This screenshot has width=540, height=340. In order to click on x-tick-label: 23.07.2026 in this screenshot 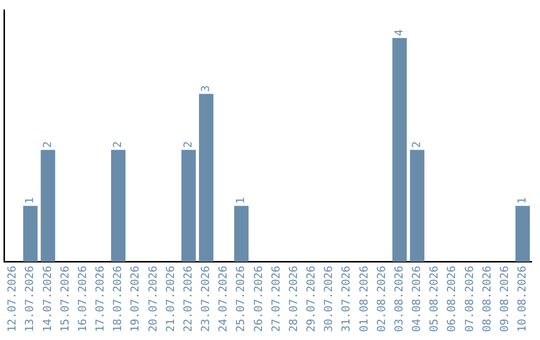, I will do `click(205, 299)`.